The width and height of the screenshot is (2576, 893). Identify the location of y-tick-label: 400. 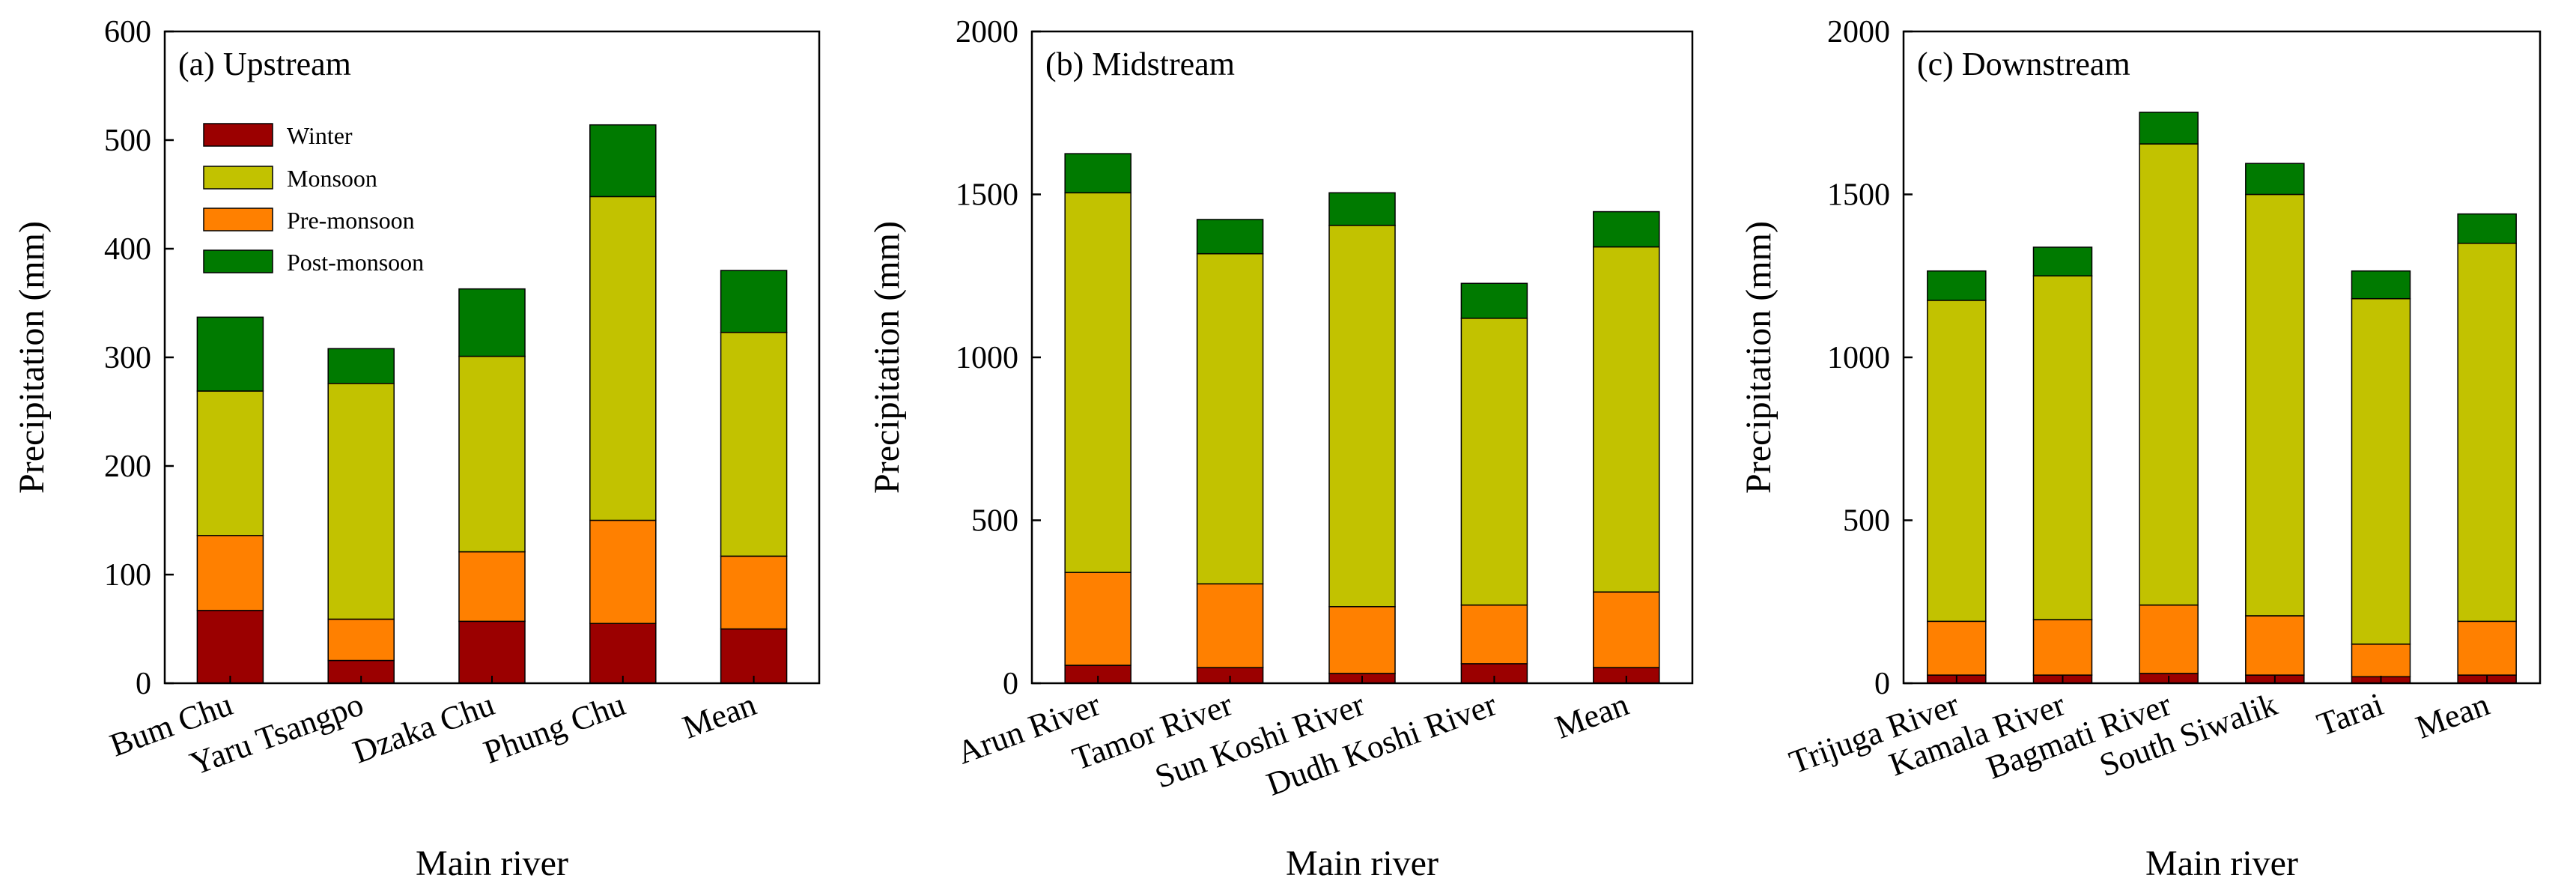
(127, 249).